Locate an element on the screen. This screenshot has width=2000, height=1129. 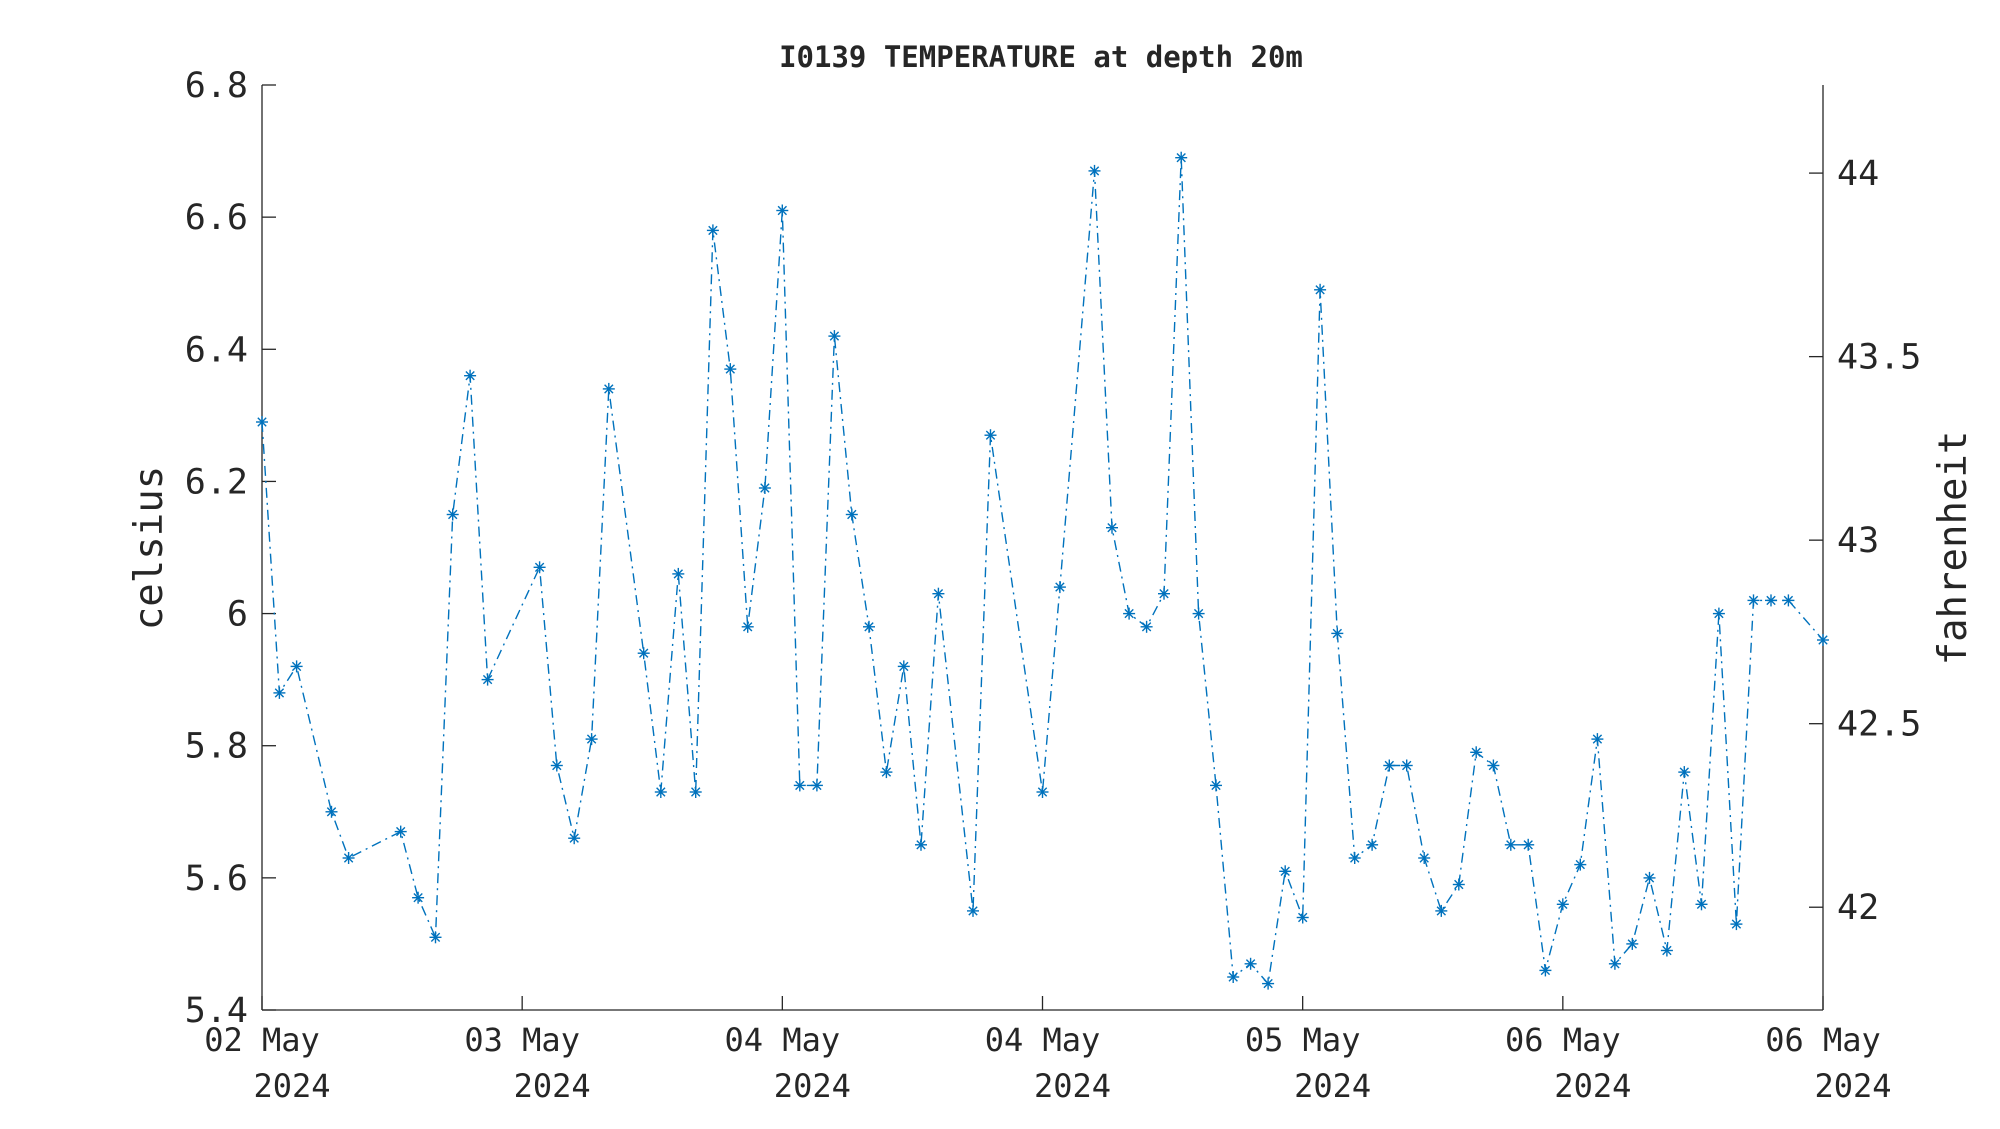
y-tick-right-label: 42 is located at coordinates (1858, 908).